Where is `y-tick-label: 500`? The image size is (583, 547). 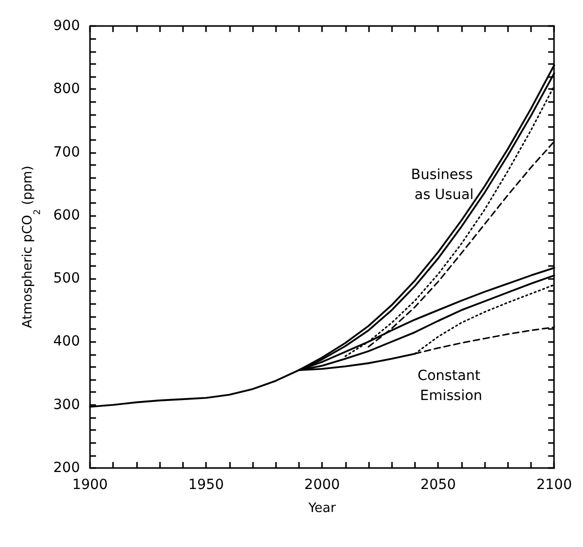 y-tick-label: 500 is located at coordinates (66, 278).